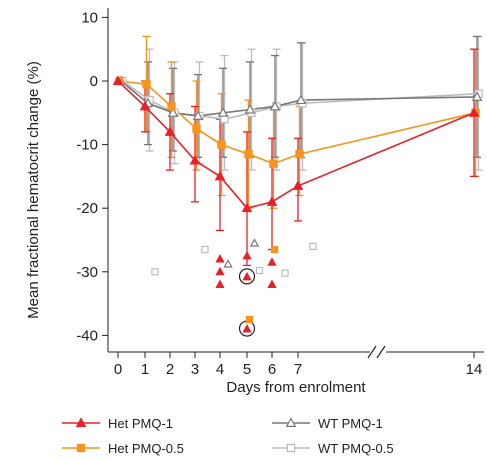 The height and width of the screenshot is (461, 487). I want to click on y-tick-label-4: -30, so click(87, 272).